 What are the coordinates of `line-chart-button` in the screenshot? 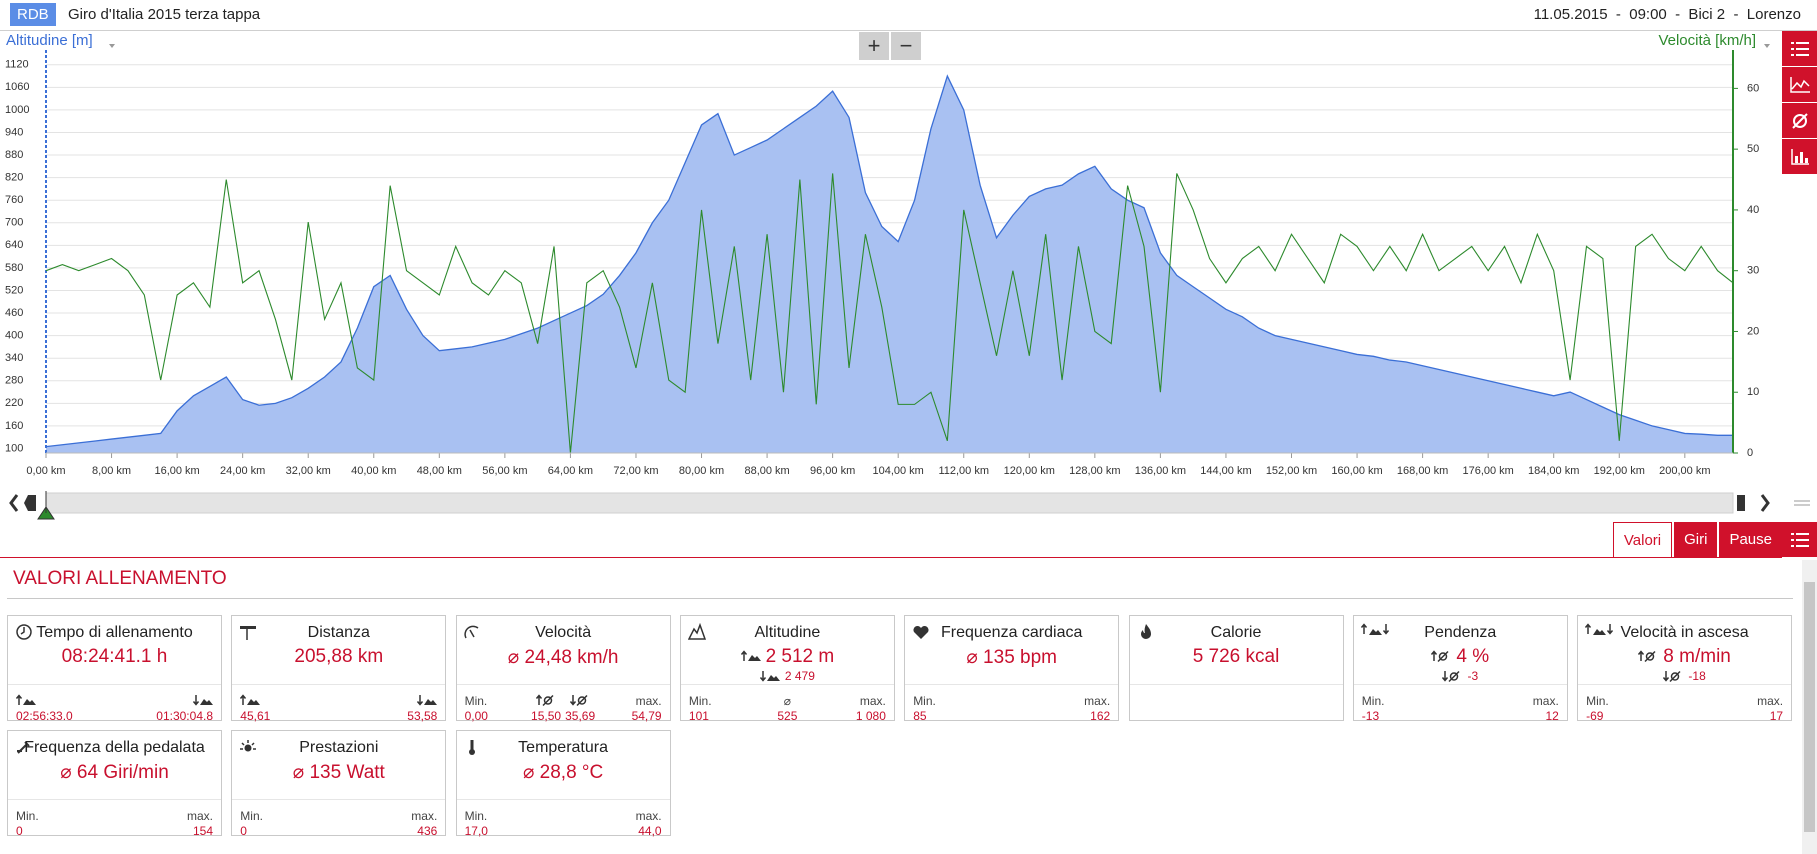 It's located at (1799, 85).